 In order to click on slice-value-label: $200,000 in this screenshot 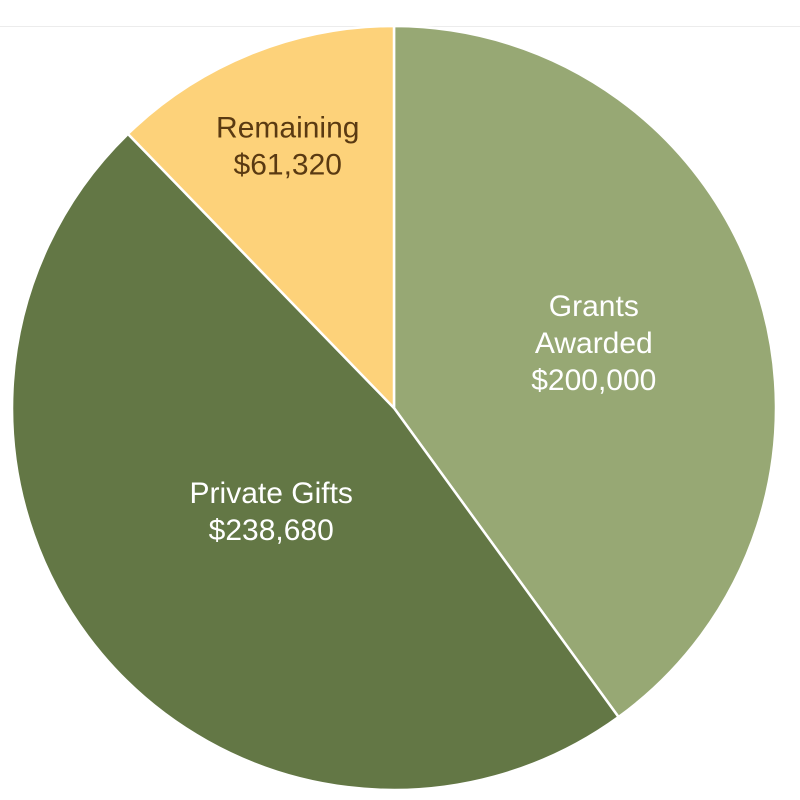, I will do `click(593, 380)`.